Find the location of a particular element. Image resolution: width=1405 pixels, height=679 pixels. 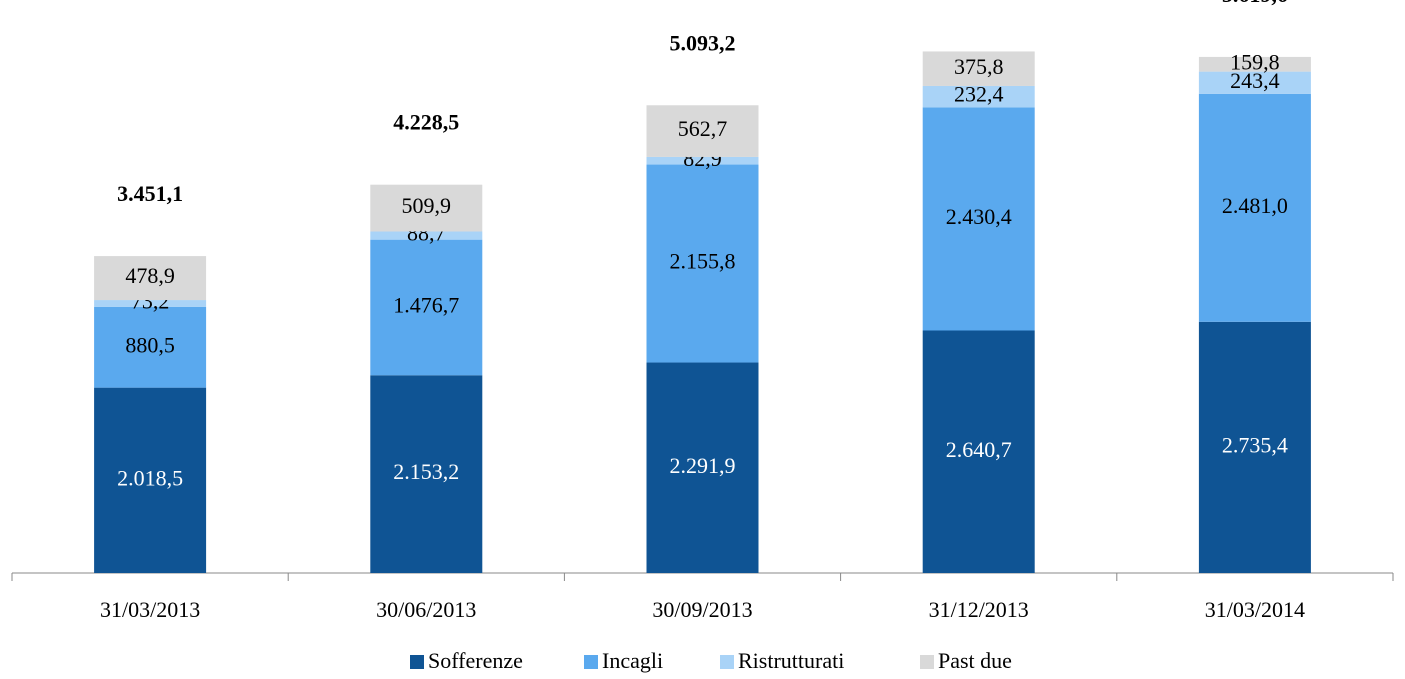

x-tick-label: 31/12/2013 is located at coordinates (979, 609).